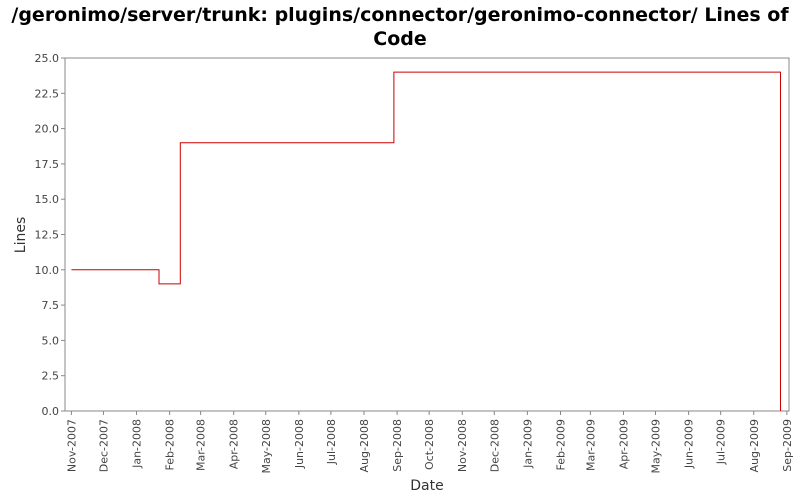 The height and width of the screenshot is (500, 800). I want to click on y-axis: 0.0 2.5 5.0 7.5 10.0 12.5 15.0 17.5 20.0 22.5 25.0, so click(50, 235).